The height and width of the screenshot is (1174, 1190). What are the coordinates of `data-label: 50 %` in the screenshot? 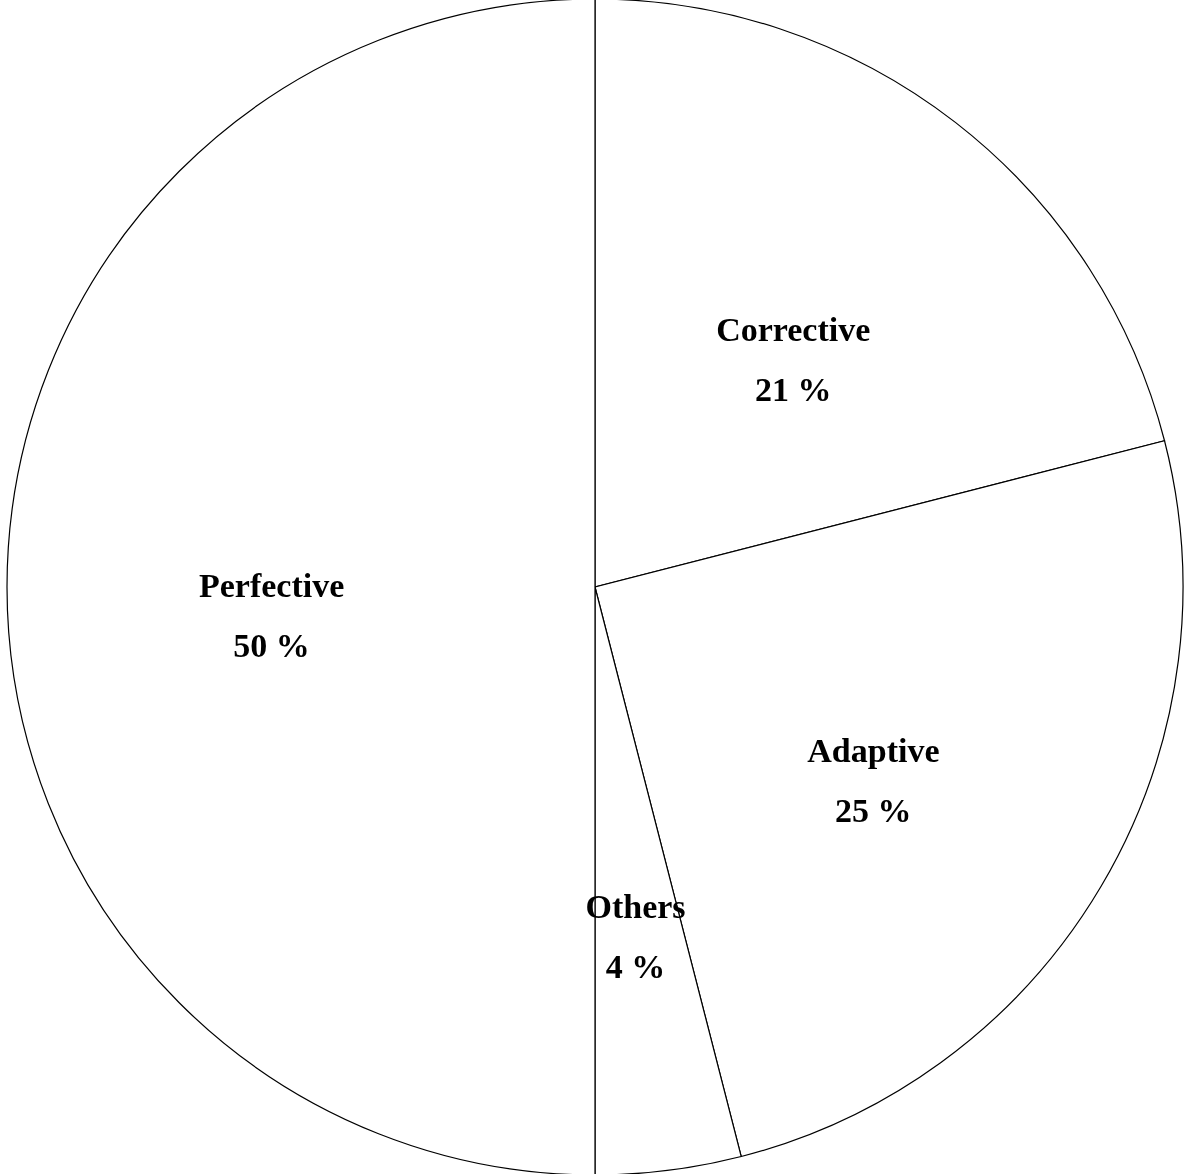 It's located at (271, 645).